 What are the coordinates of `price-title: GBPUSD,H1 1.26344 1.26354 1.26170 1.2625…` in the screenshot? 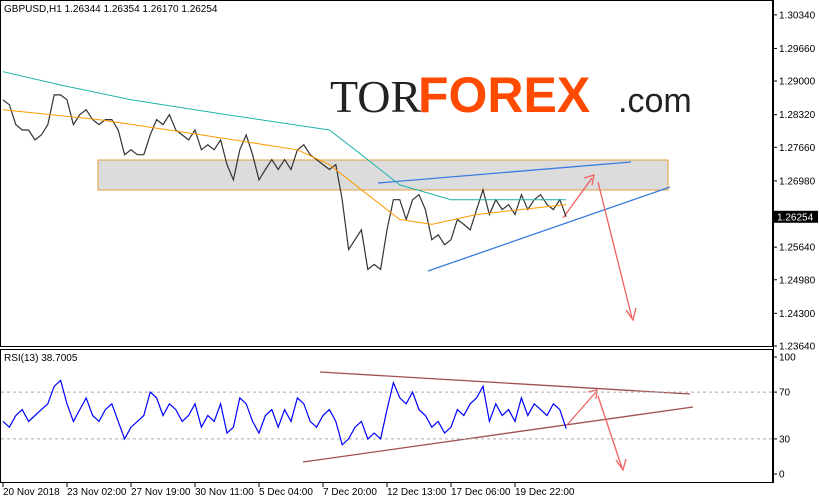 It's located at (111, 9).